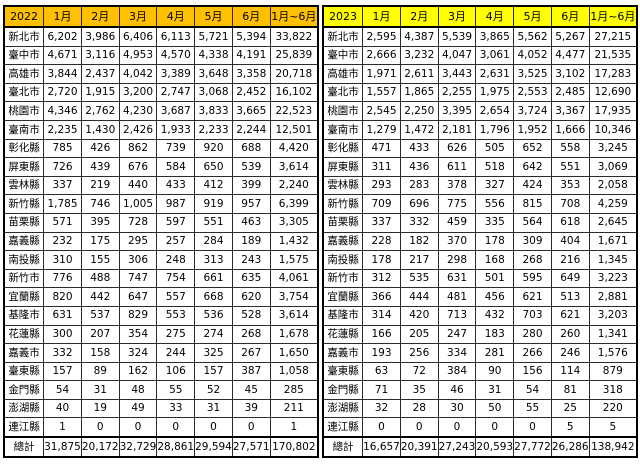 This screenshot has height=472, width=640. I want to click on value-cell: 246, so click(570, 353).